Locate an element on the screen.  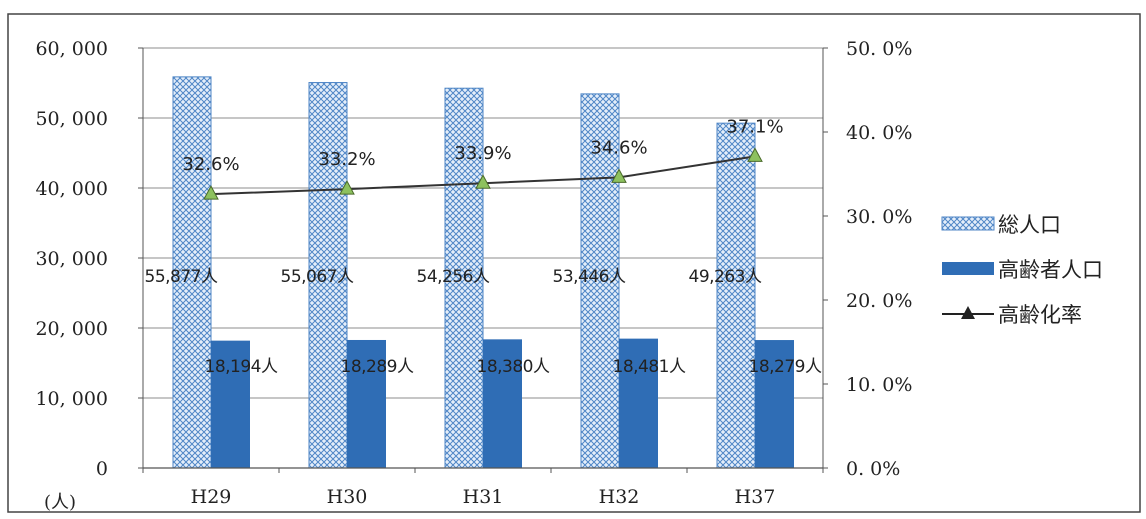
data-label-total-population: 55,067人 is located at coordinates (317, 277).